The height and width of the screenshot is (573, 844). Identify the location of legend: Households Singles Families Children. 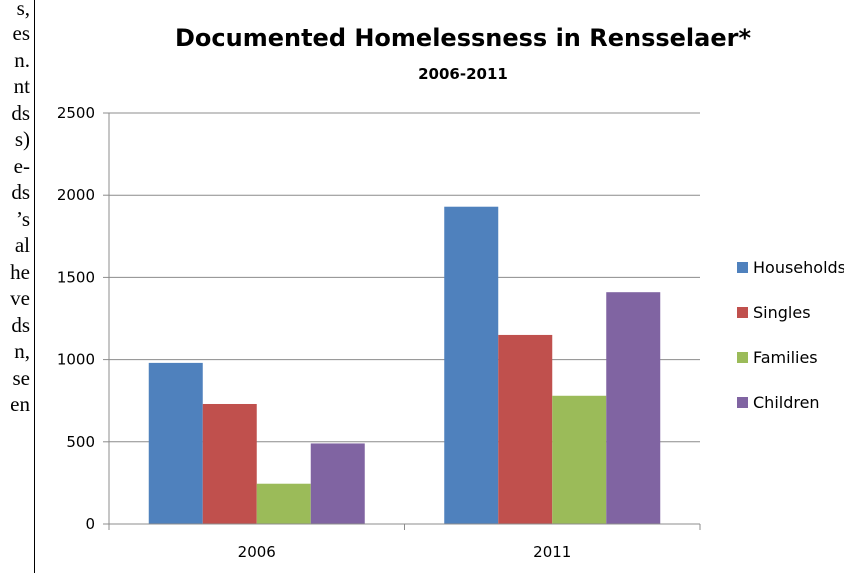
(790, 348).